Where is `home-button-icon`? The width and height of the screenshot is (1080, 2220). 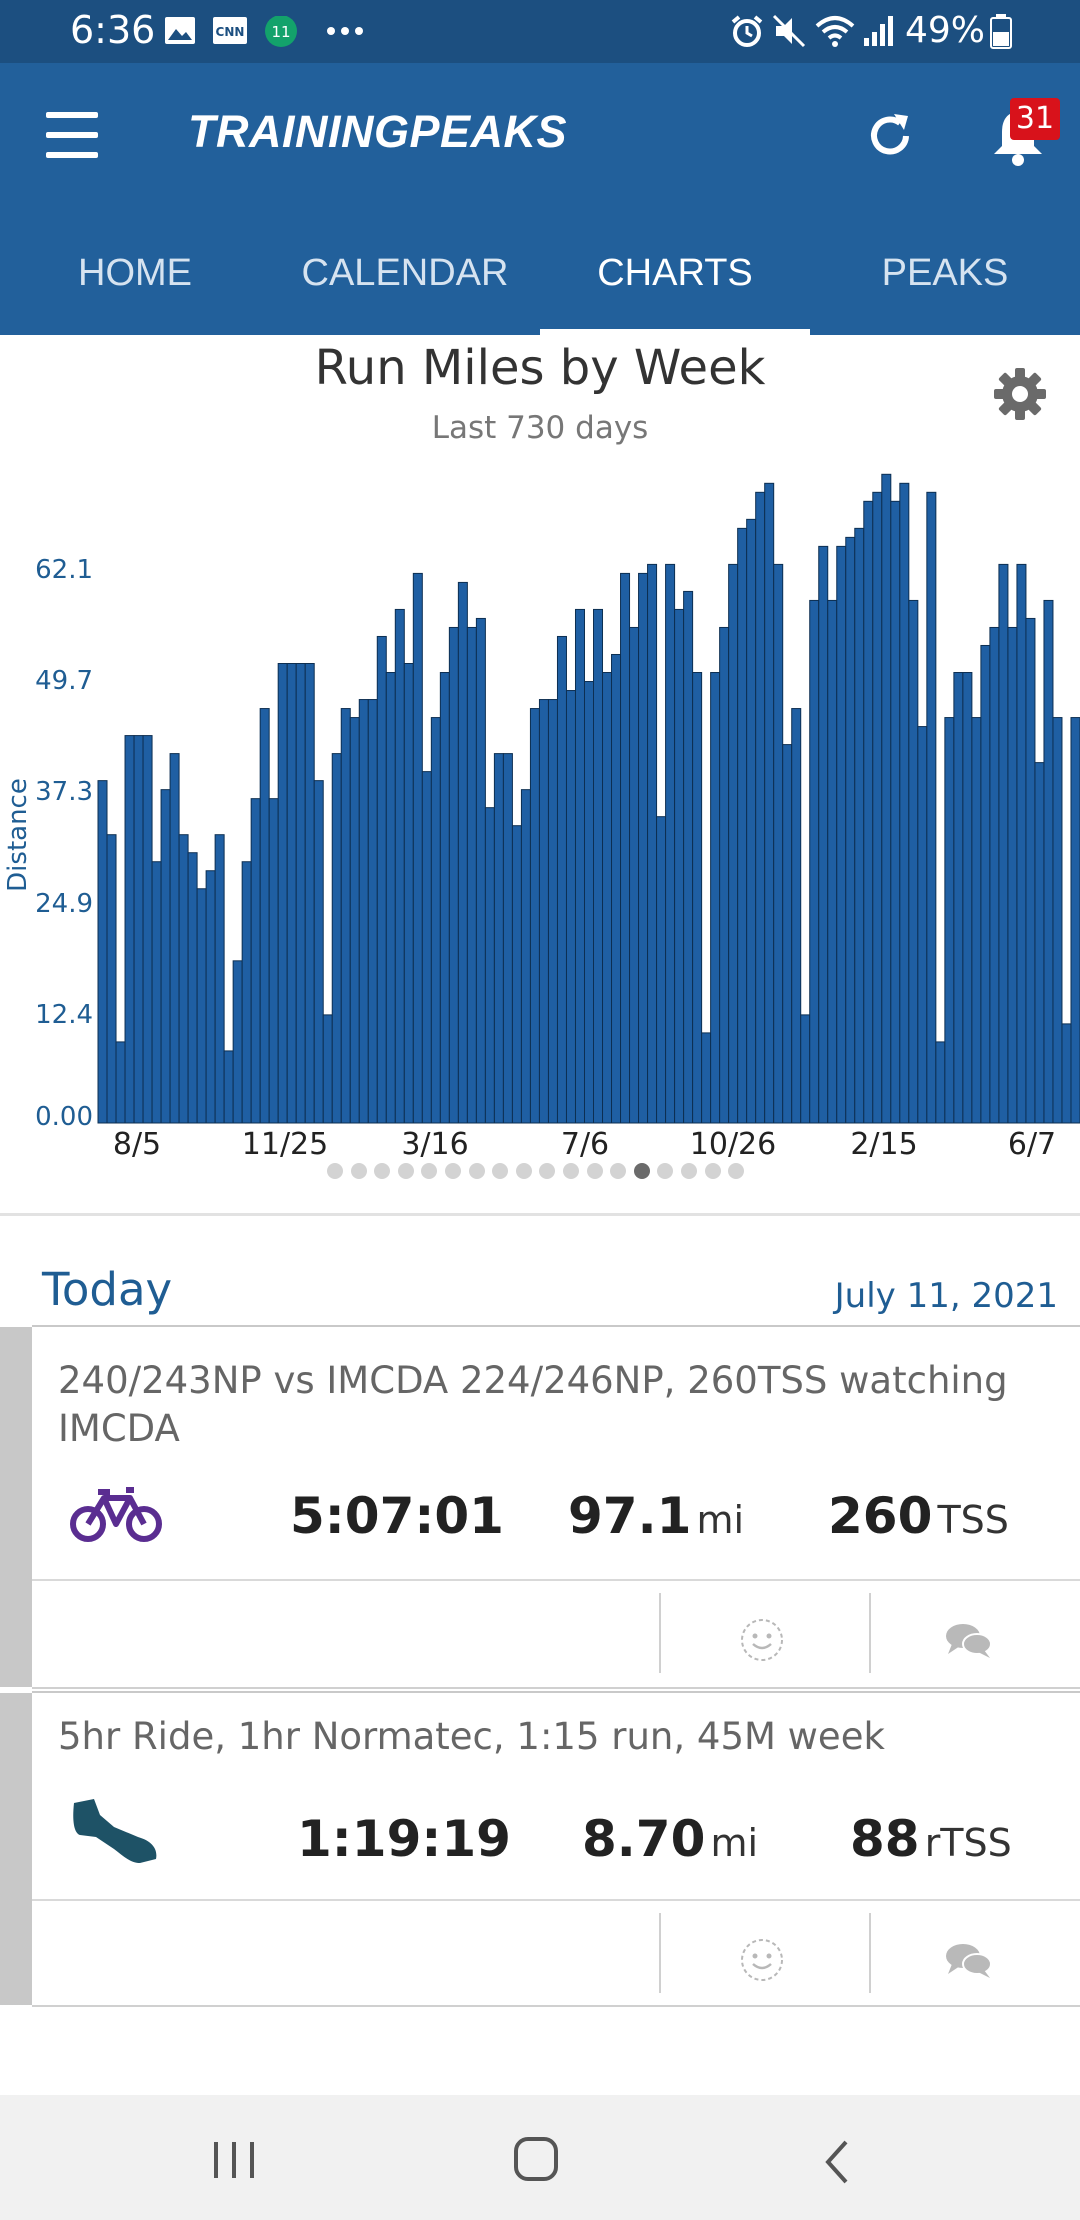 home-button-icon is located at coordinates (536, 2159).